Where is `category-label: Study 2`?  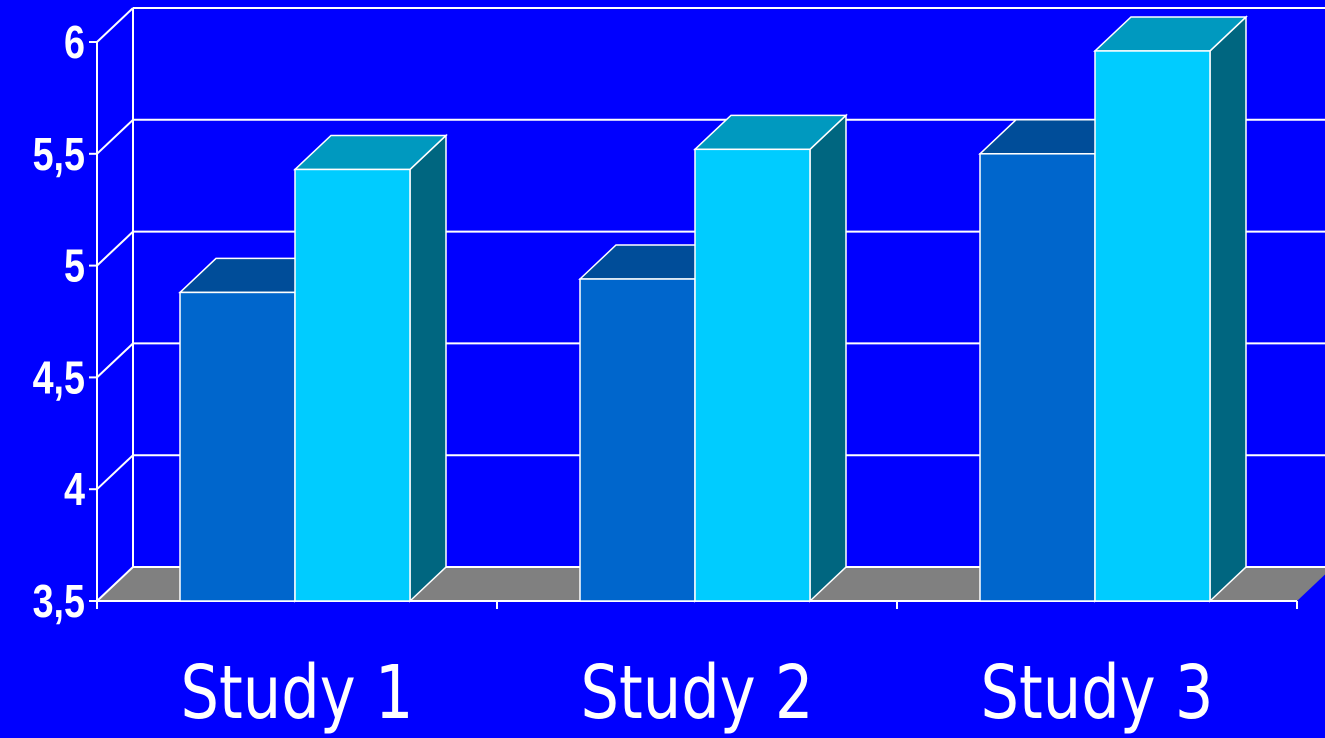 category-label: Study 2 is located at coordinates (696, 692).